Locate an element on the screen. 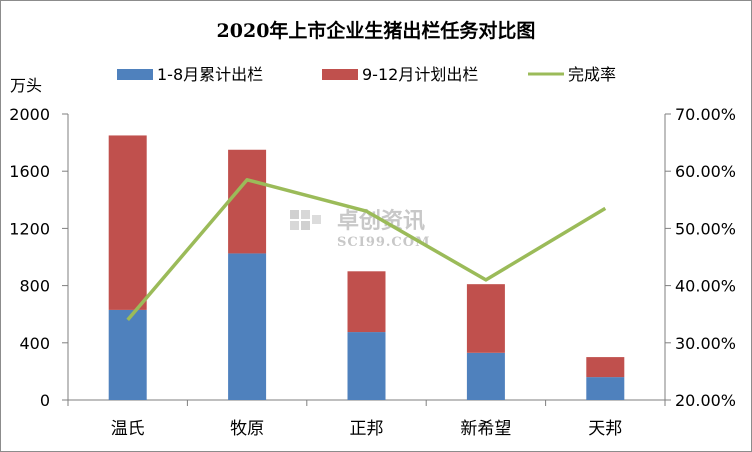 This screenshot has width=752, height=452. legend-swatch-cumulative is located at coordinates (135, 74).